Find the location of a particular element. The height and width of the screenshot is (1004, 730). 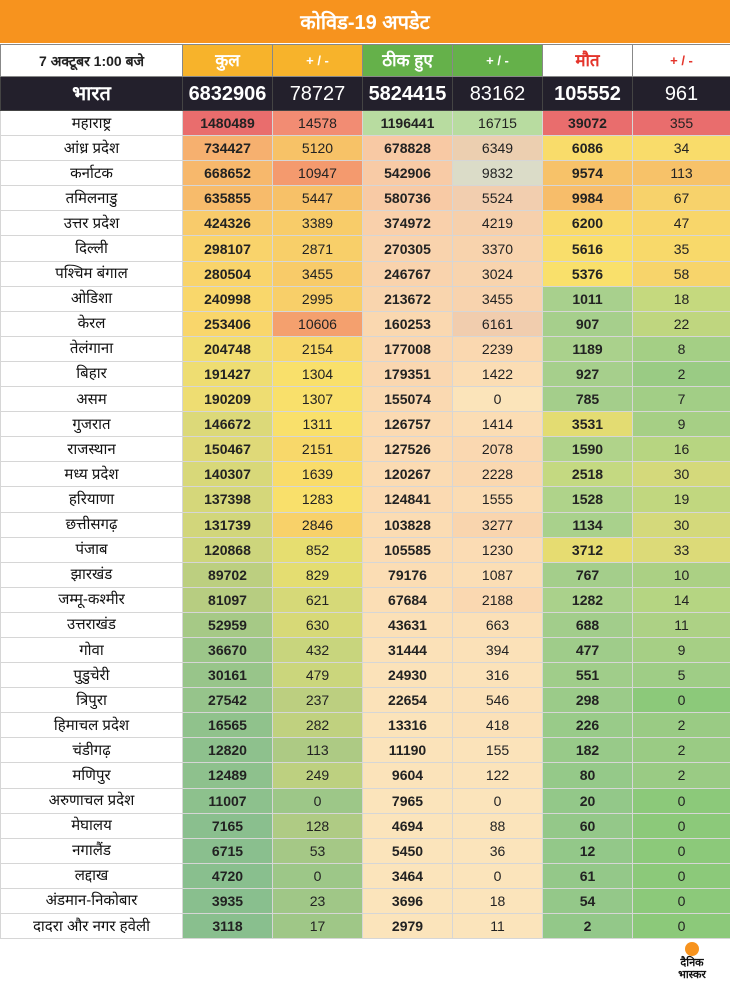

state-recovered: 160253 is located at coordinates (407, 323).